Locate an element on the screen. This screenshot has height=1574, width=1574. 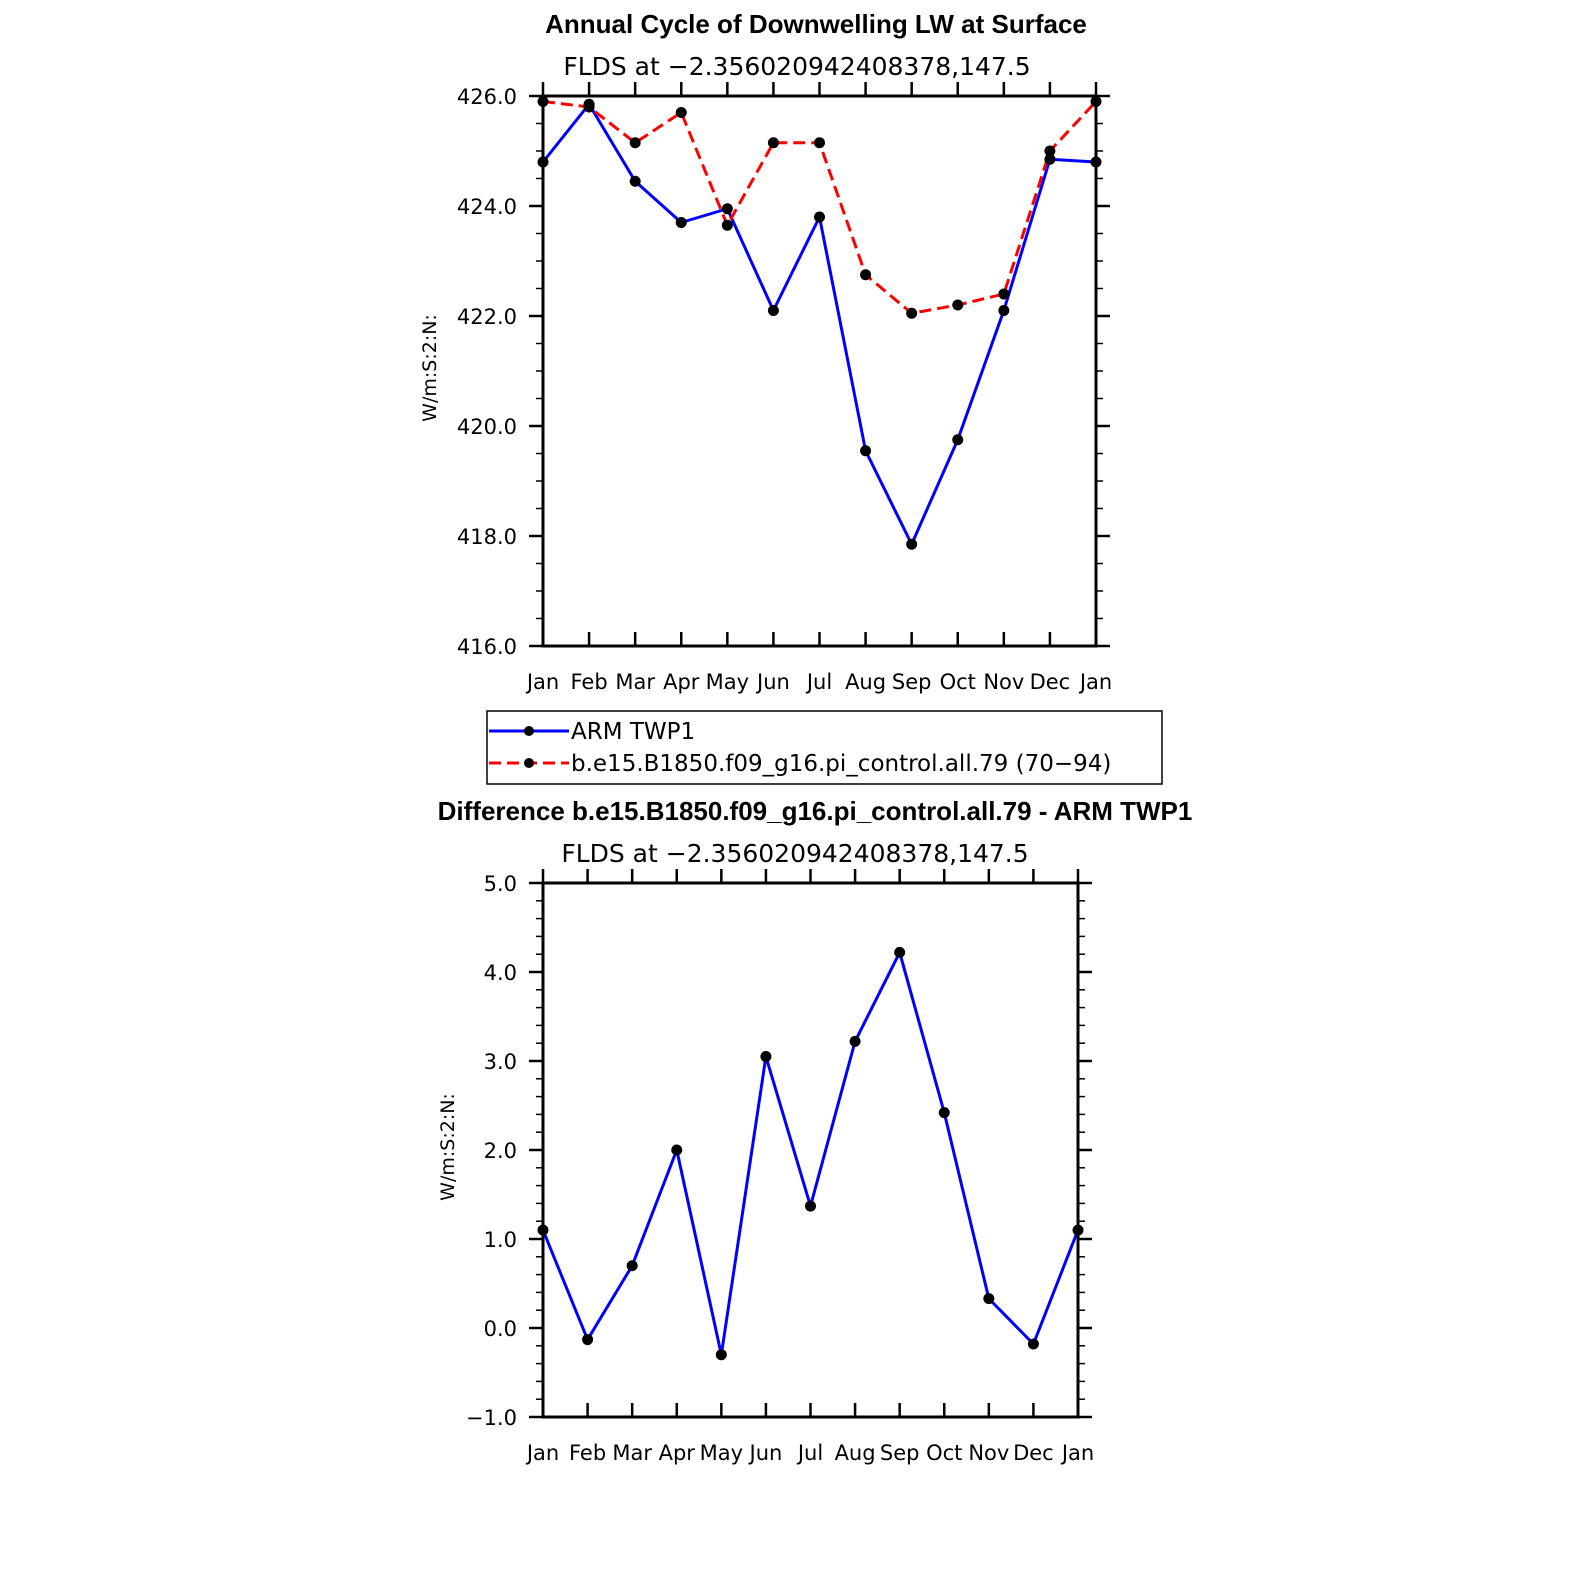
y-tick-label: 1.0 is located at coordinates (500, 1240).